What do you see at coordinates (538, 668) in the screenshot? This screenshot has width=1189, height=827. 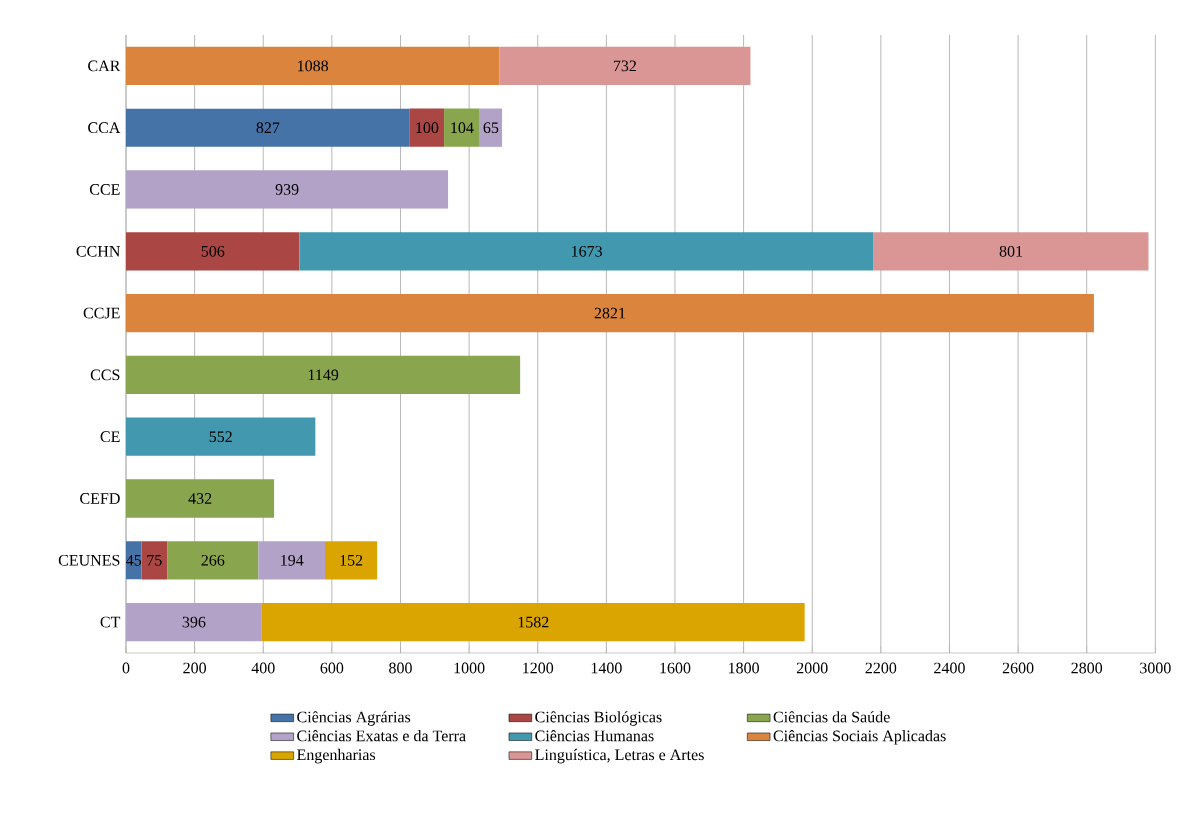 I see `x-tick-label: 1200` at bounding box center [538, 668].